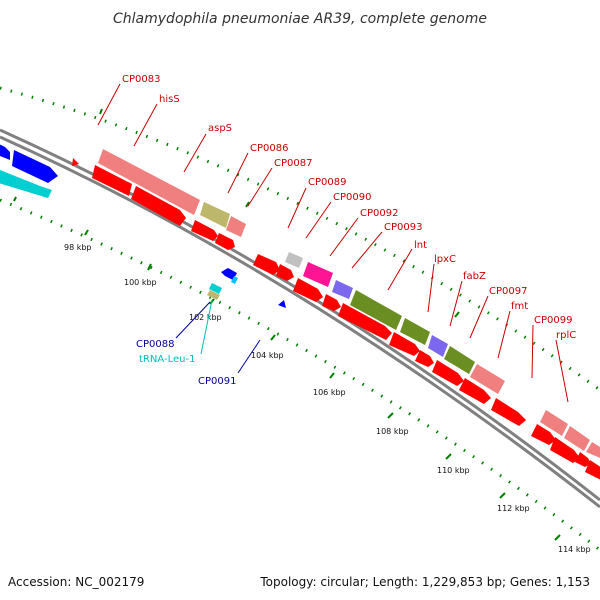 This screenshot has width=600, height=600. I want to click on gene-label-lpxc: lpxC, so click(445, 259).